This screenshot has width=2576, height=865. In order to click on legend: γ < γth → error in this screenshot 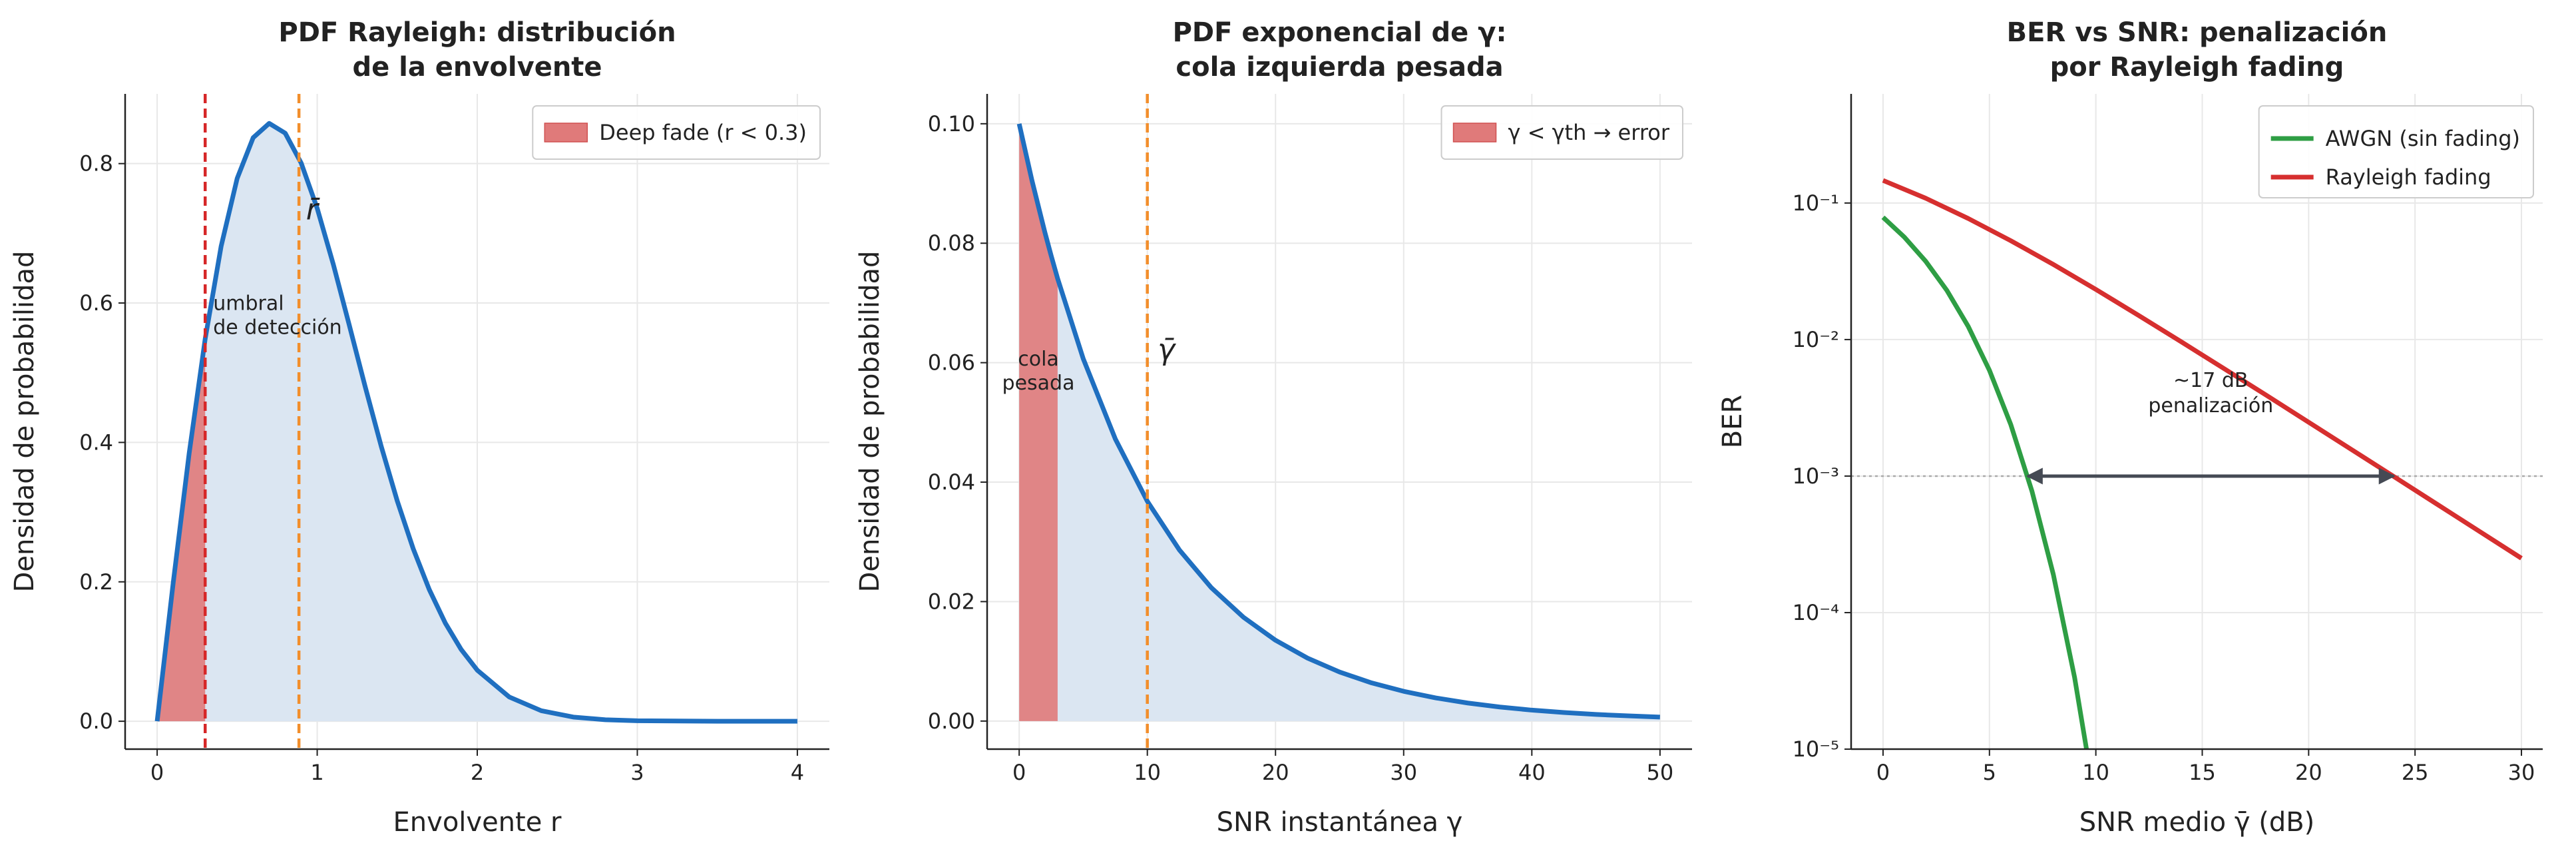, I will do `click(1561, 132)`.